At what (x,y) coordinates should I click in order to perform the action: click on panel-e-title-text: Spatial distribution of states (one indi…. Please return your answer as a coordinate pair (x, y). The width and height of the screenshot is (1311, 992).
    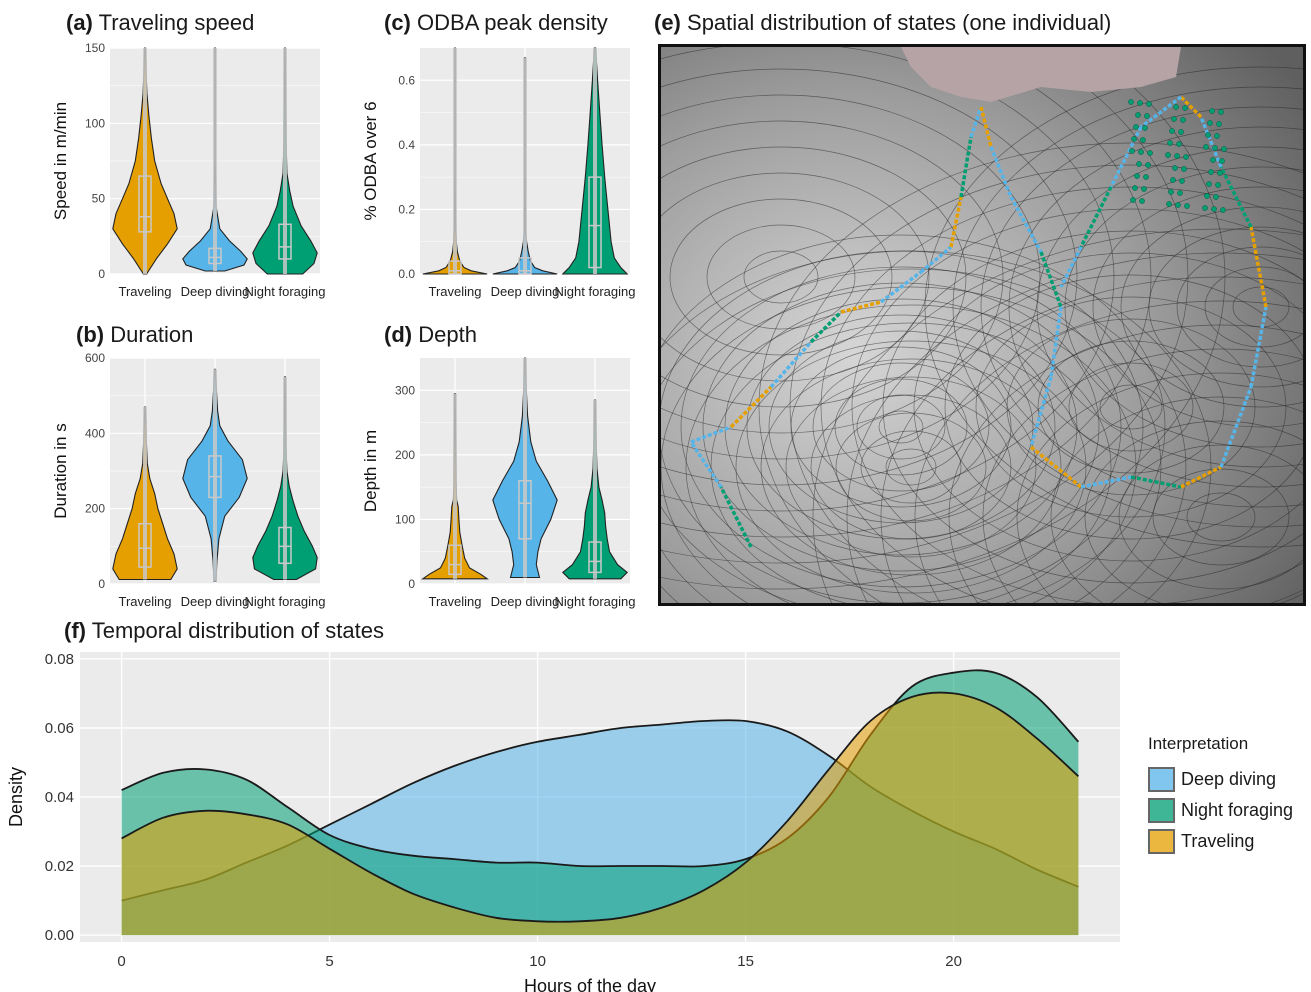
    Looking at the image, I should click on (899, 22).